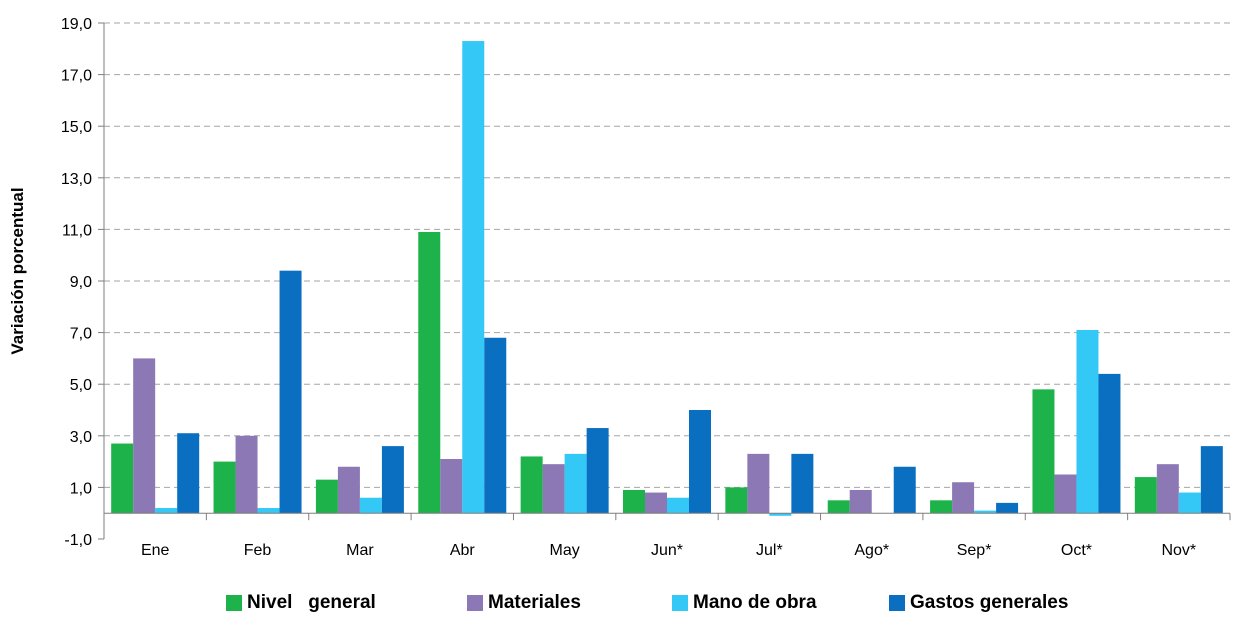  Describe the element at coordinates (680, 603) in the screenshot. I see `legend-swatch-mano-de-obra` at that location.